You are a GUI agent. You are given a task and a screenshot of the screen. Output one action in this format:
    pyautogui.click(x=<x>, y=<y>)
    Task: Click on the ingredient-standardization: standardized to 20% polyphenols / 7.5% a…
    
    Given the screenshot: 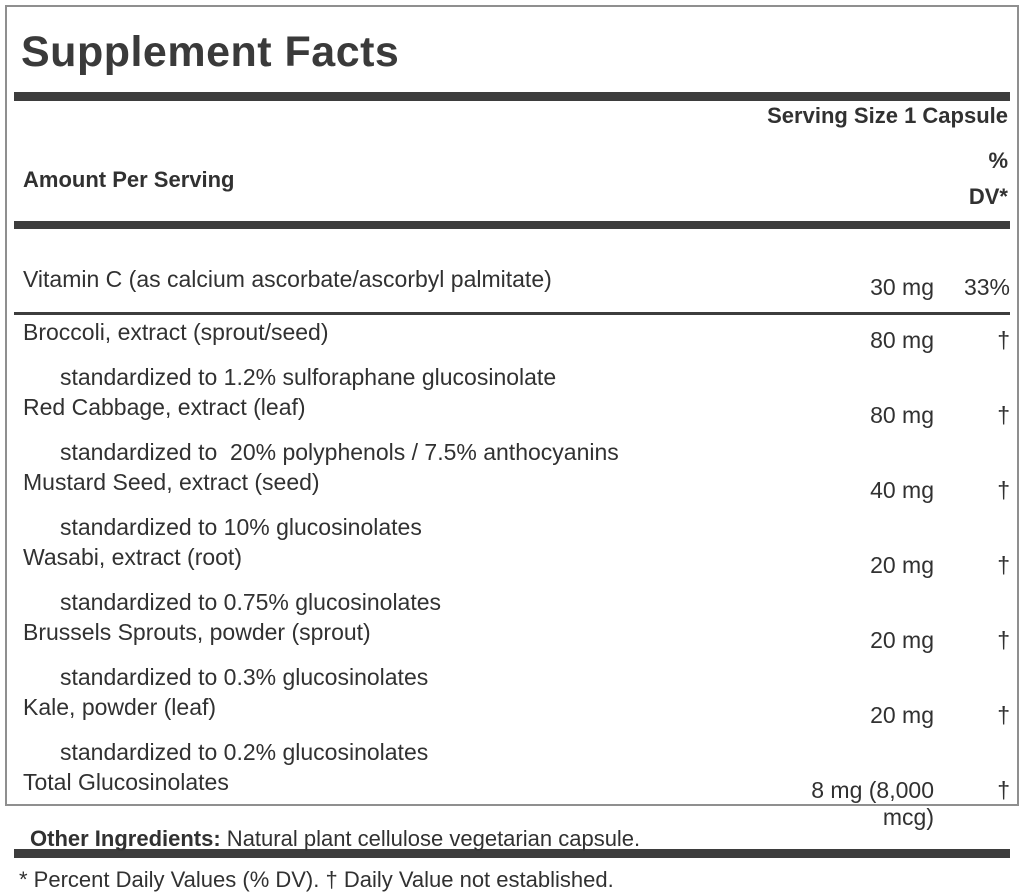 What is the action you would take?
    pyautogui.click(x=339, y=452)
    